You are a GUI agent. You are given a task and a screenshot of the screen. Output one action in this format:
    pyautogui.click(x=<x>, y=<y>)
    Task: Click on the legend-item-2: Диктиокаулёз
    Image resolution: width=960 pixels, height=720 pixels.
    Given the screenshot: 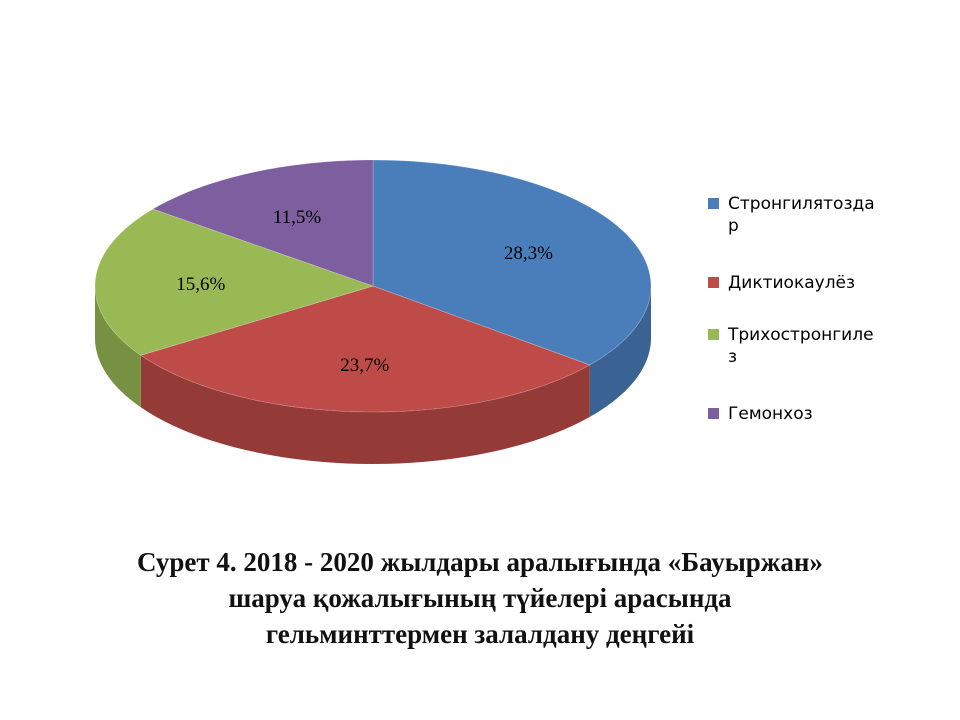 What is the action you would take?
    pyautogui.click(x=781, y=283)
    